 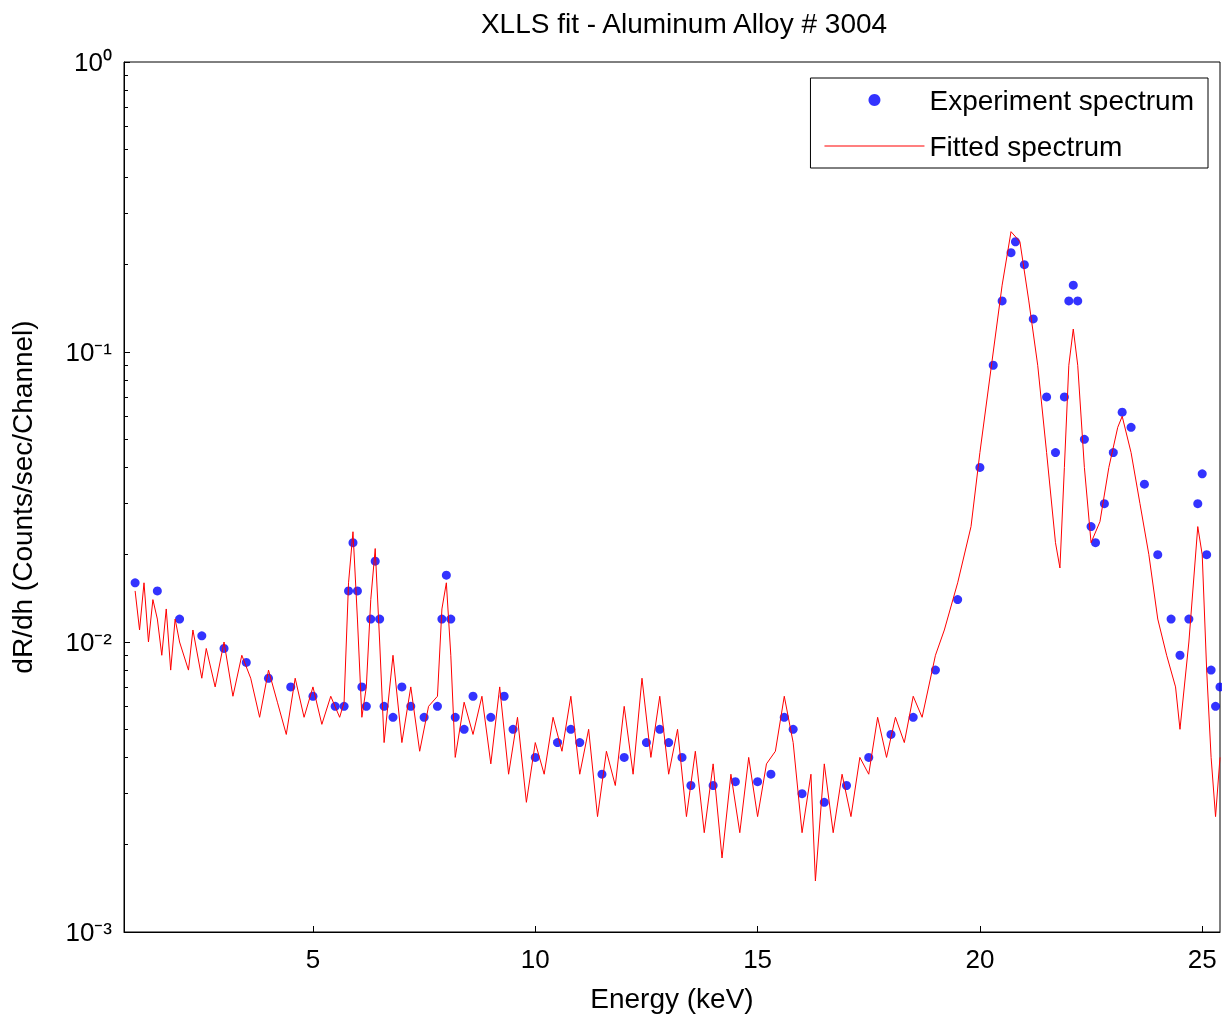 What do you see at coordinates (1026, 146) in the screenshot?
I see `legend-label: Fitted spectrum` at bounding box center [1026, 146].